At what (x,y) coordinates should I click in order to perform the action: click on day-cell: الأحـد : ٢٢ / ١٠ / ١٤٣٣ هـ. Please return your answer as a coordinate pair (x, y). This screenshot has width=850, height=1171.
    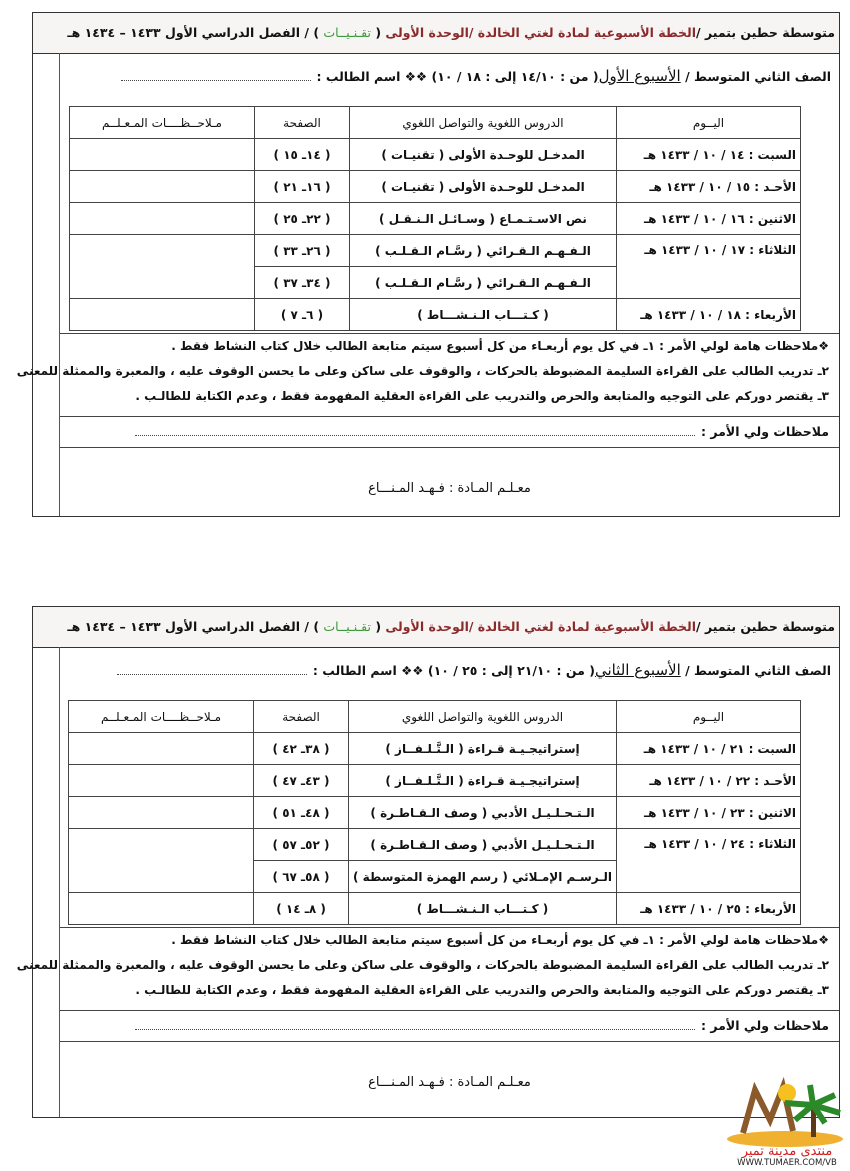
    Looking at the image, I should click on (708, 780).